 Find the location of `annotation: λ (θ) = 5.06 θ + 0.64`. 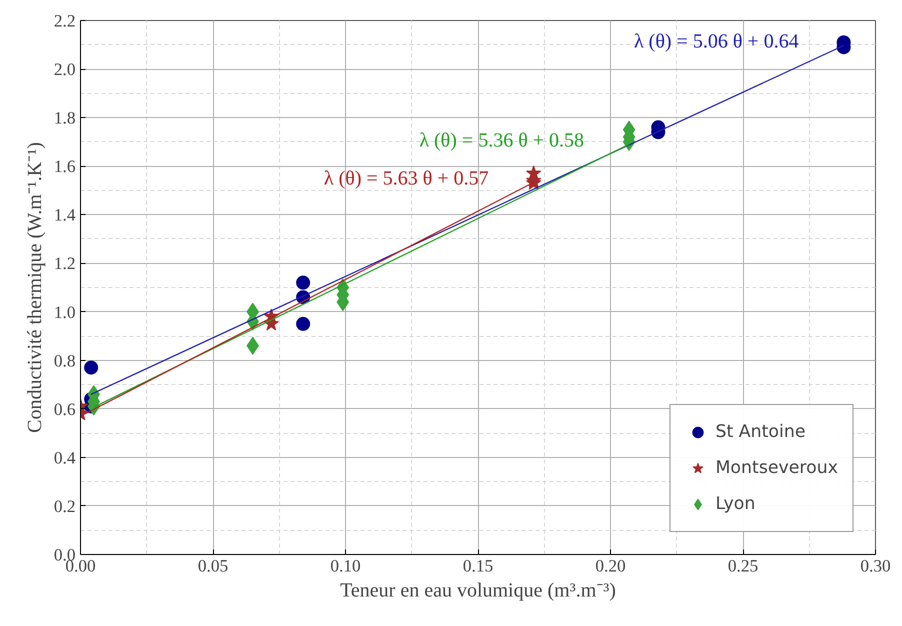

annotation: λ (θ) = 5.06 θ + 0.64 is located at coordinates (716, 41).